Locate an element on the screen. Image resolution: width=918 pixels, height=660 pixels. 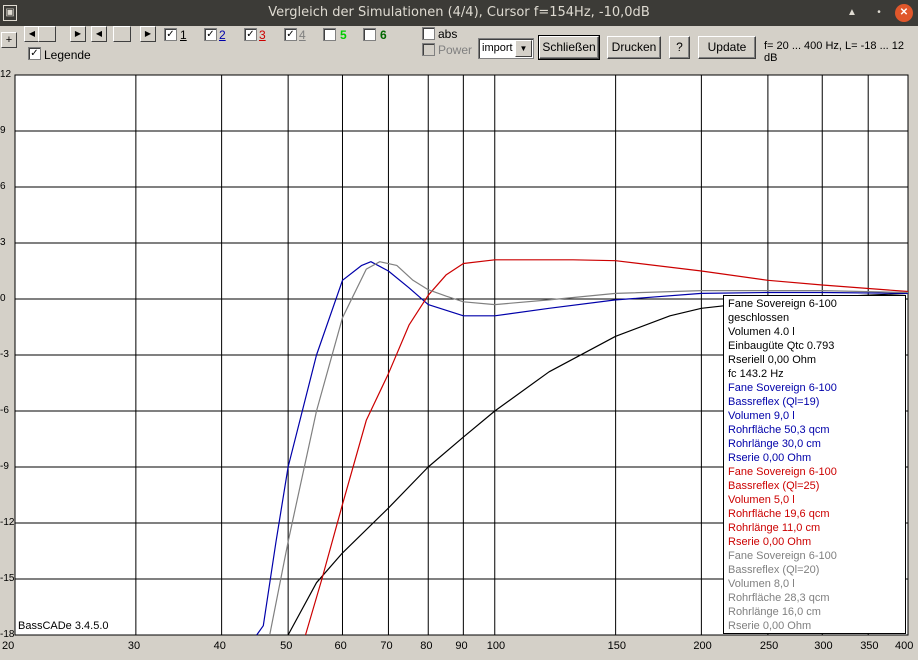
x-tick-label: 350 is located at coordinates (869, 646).